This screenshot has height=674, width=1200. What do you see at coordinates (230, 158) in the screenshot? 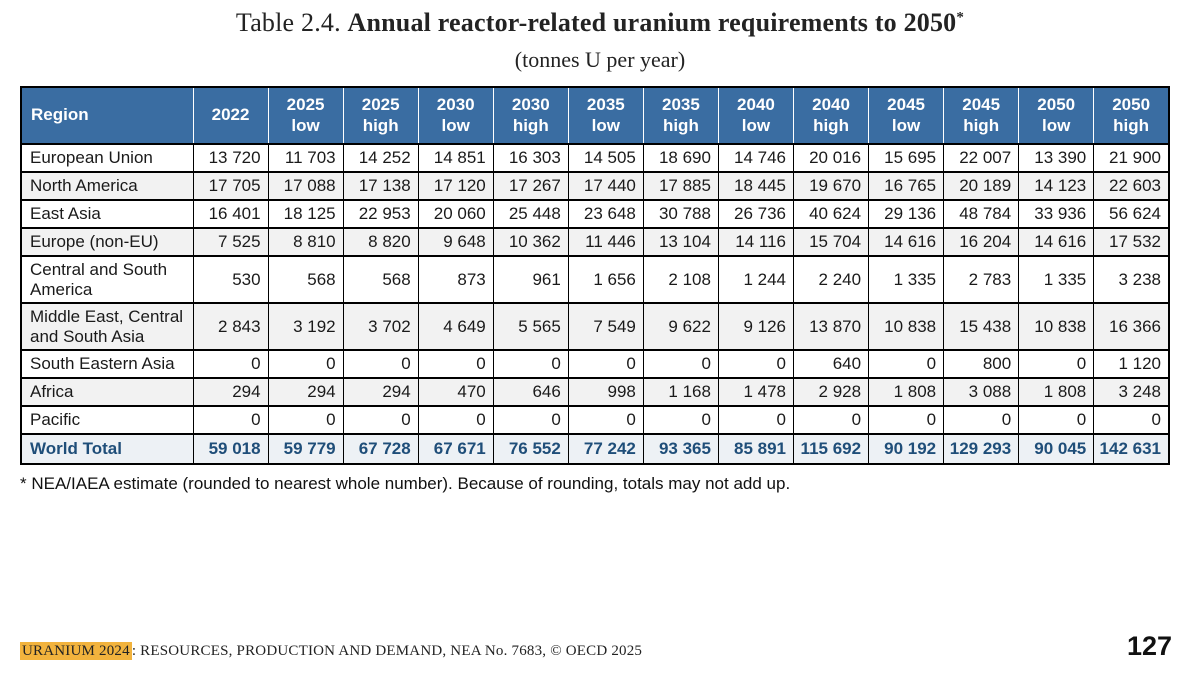
I see `value-cell: 13 720` at bounding box center [230, 158].